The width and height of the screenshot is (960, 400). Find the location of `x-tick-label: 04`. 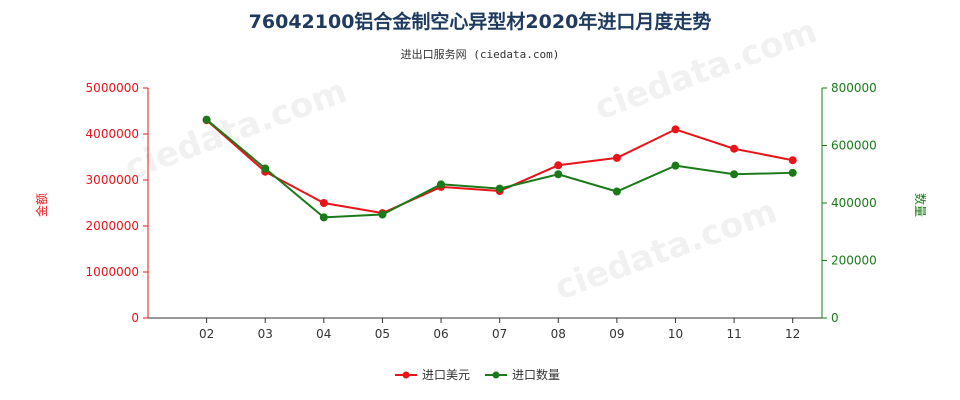

x-tick-label: 04 is located at coordinates (323, 334).